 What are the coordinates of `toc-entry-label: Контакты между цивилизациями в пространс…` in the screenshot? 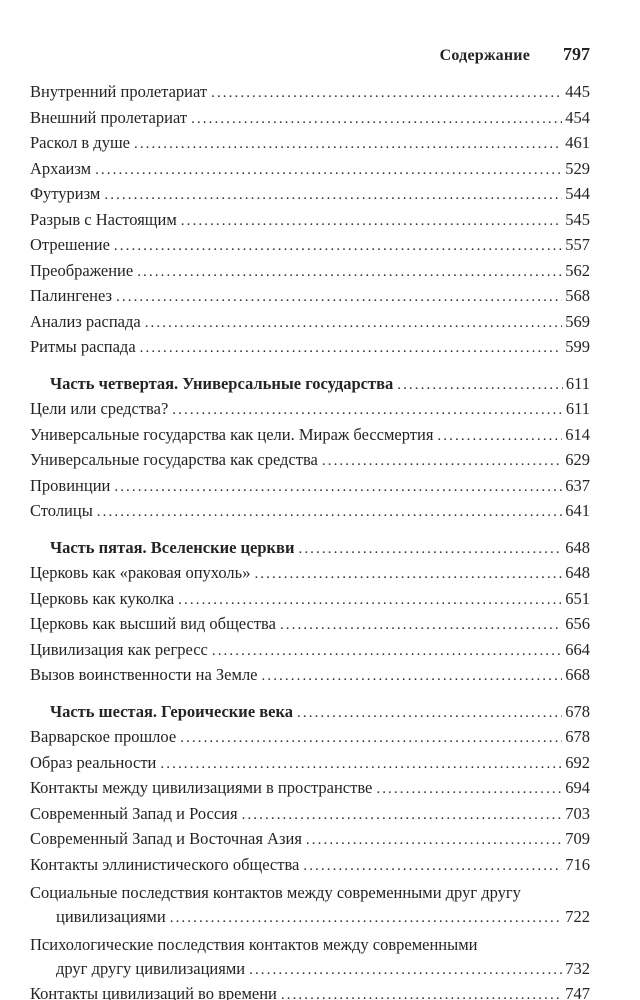 It's located at (201, 787).